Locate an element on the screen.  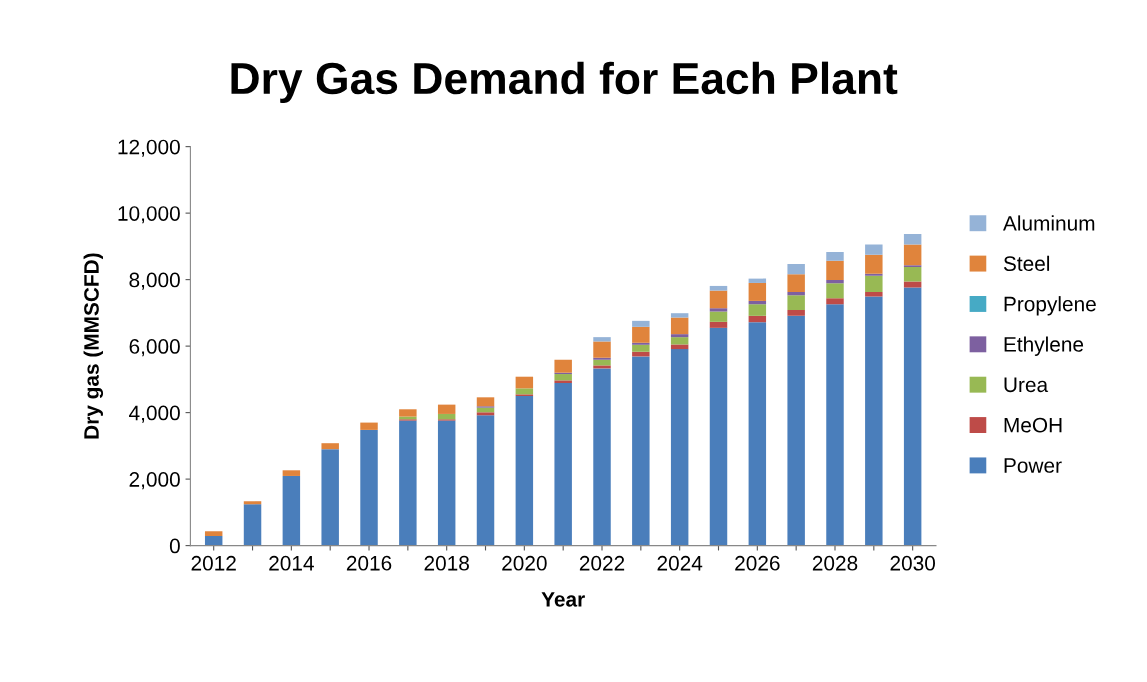
x-tick-label: 2020 is located at coordinates (524, 563).